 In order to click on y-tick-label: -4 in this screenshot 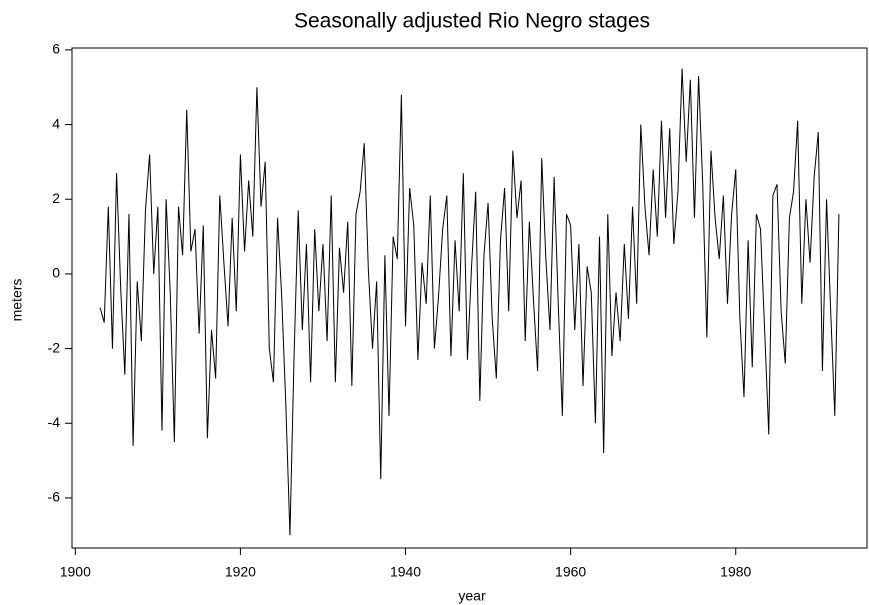, I will do `click(54, 422)`.